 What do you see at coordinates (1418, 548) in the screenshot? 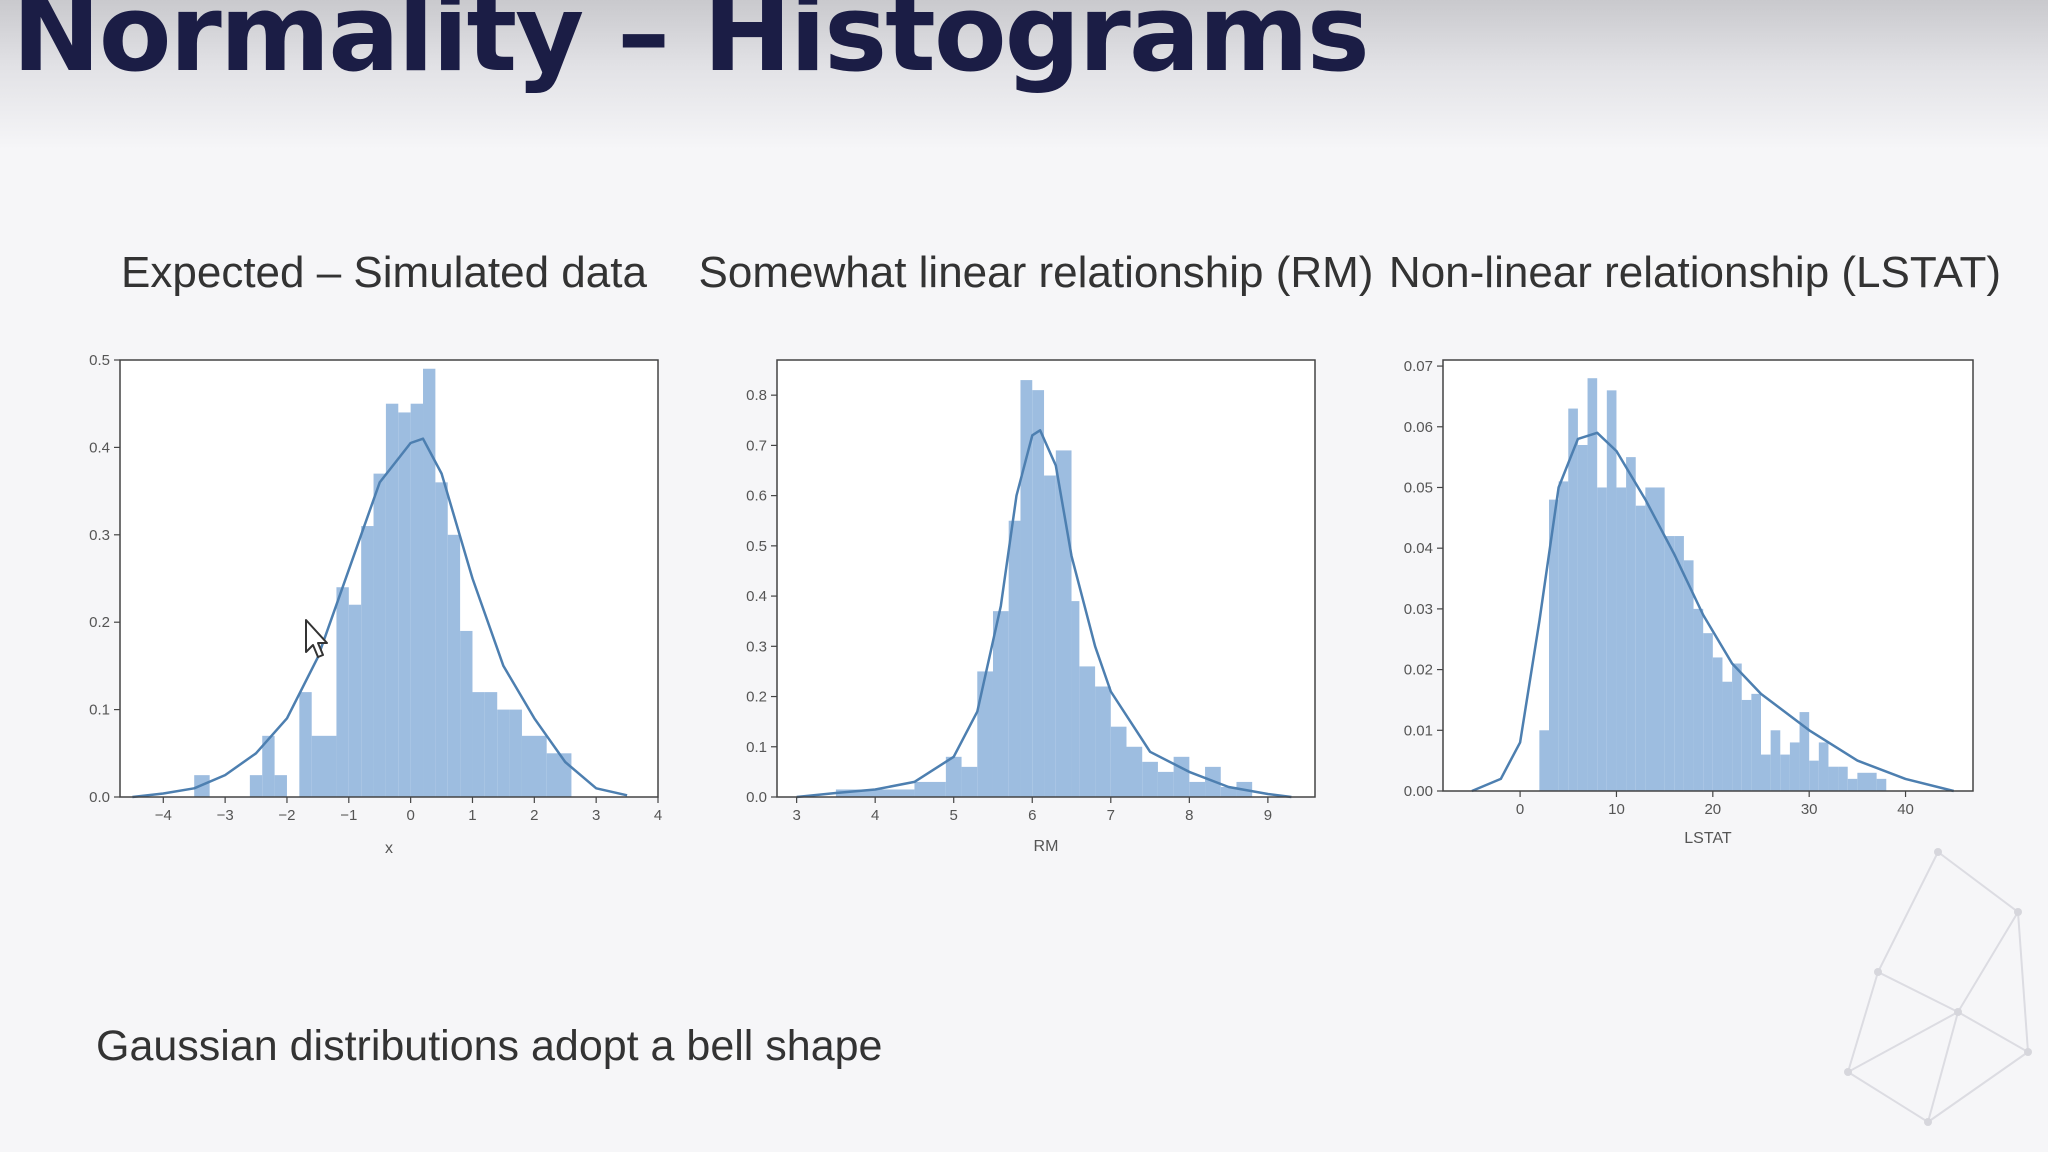
I see `y-tick-label: 0.04` at bounding box center [1418, 548].